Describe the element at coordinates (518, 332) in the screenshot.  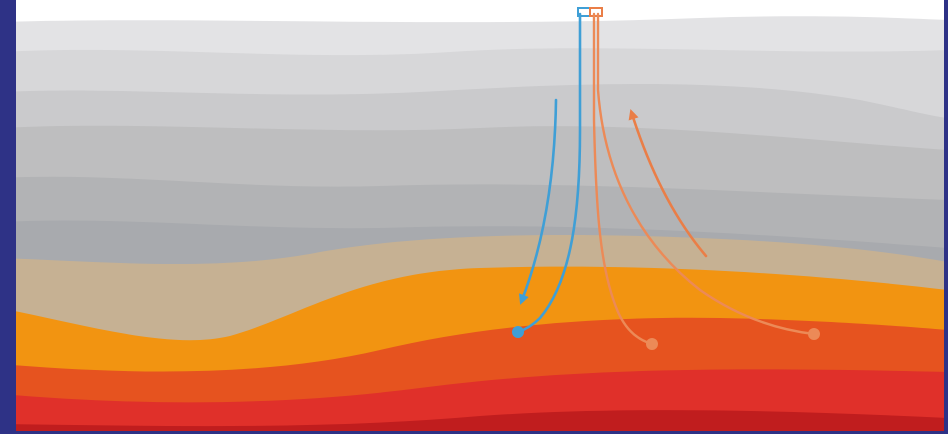
I see `injection-well-bottom` at that location.